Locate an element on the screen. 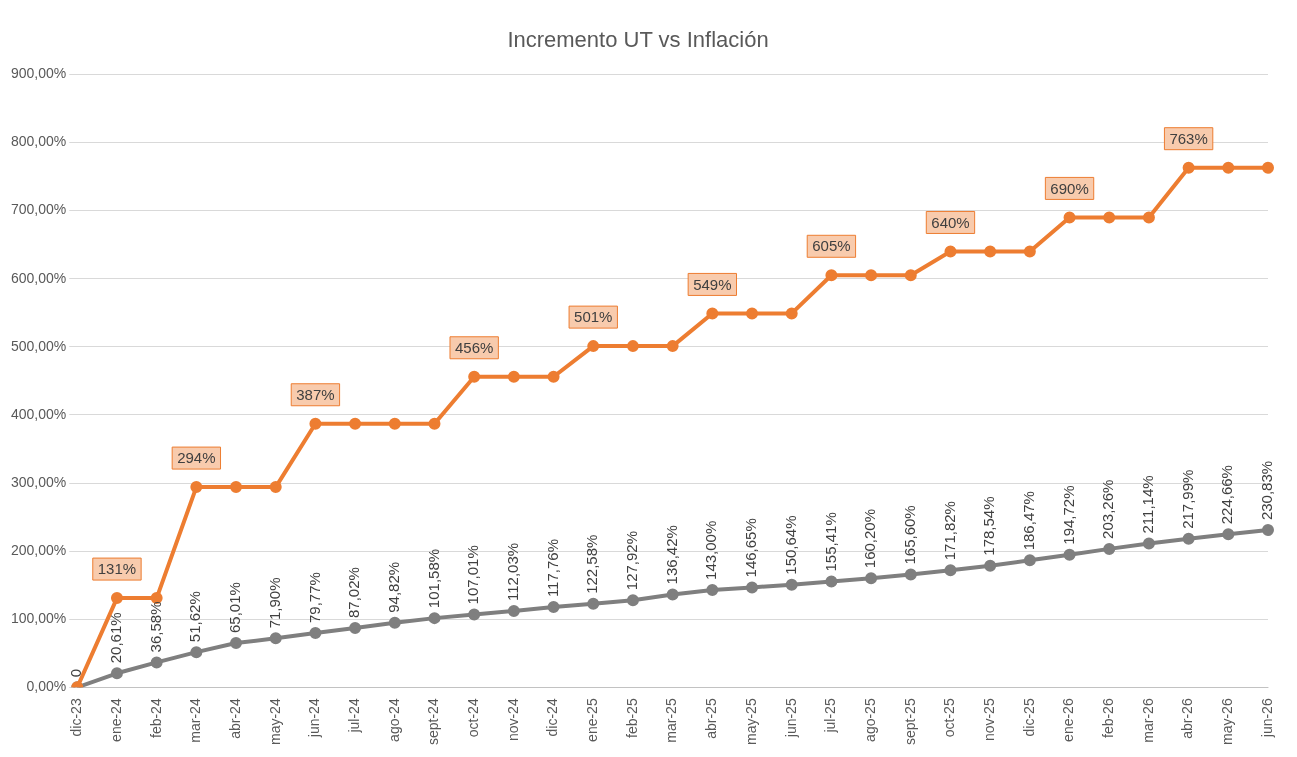 The width and height of the screenshot is (1297, 757). x-tick-label: may-25 is located at coordinates (750, 721).